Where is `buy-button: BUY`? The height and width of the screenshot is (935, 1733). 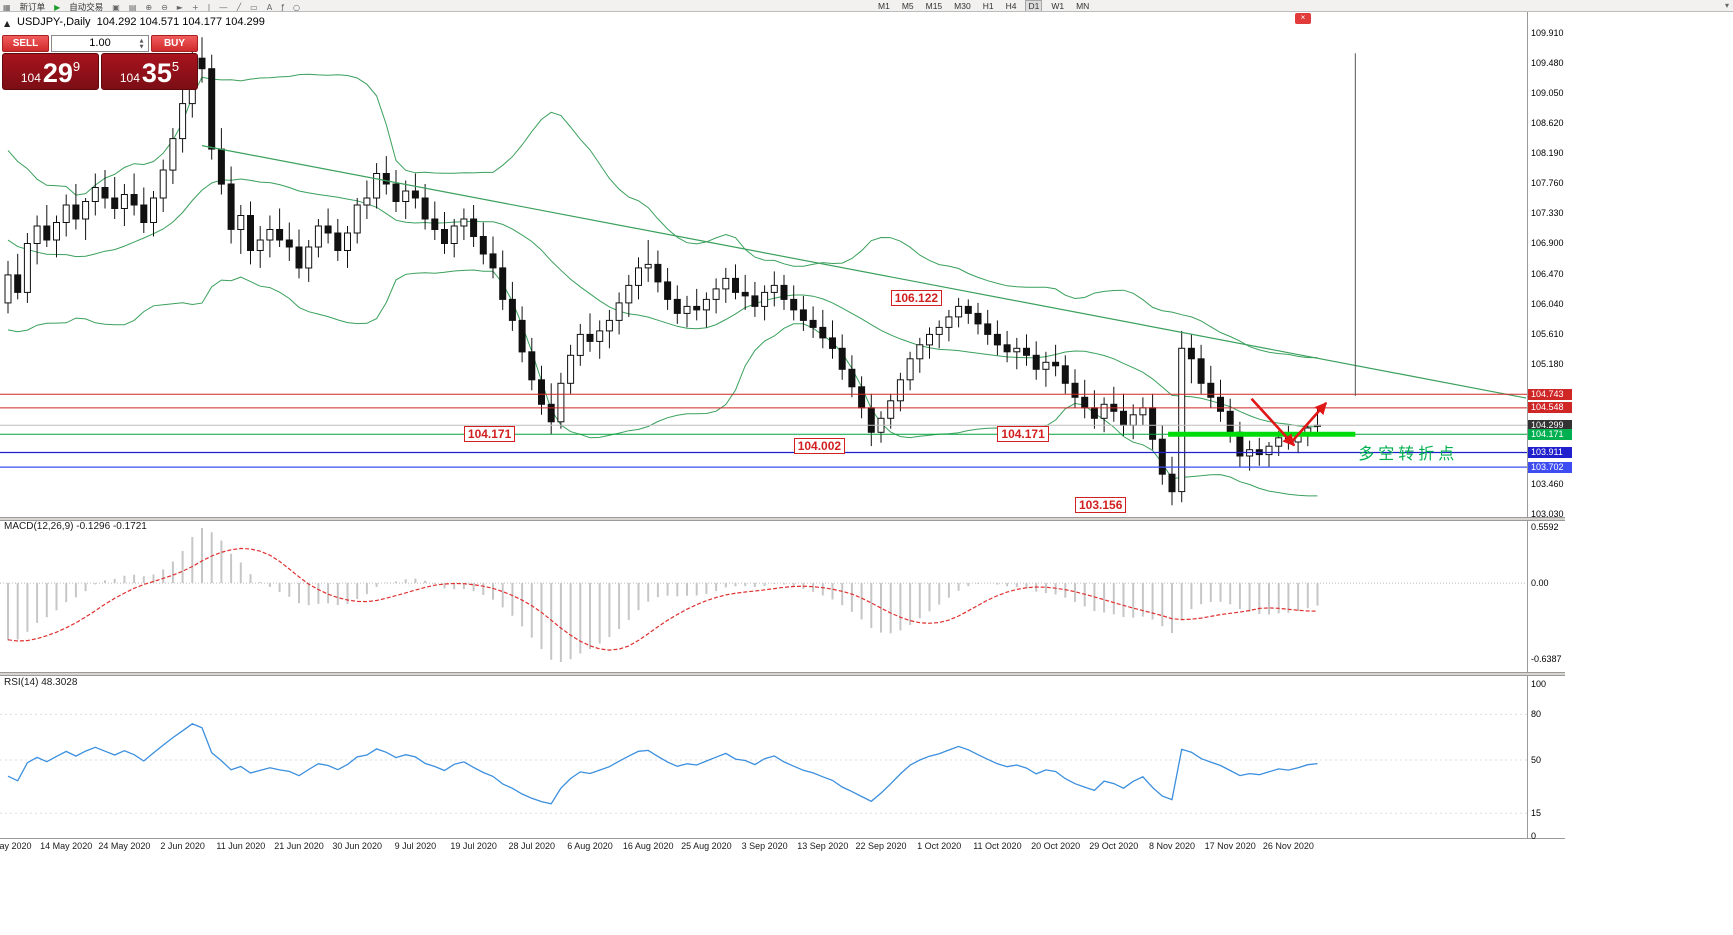
buy-button: BUY is located at coordinates (174, 43).